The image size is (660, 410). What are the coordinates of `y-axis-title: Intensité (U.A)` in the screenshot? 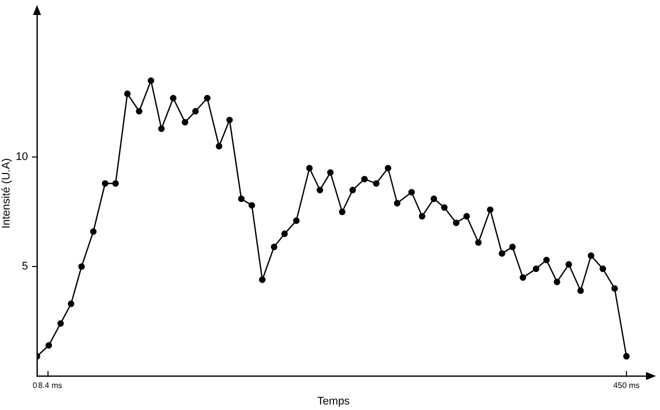 It's located at (6, 193).